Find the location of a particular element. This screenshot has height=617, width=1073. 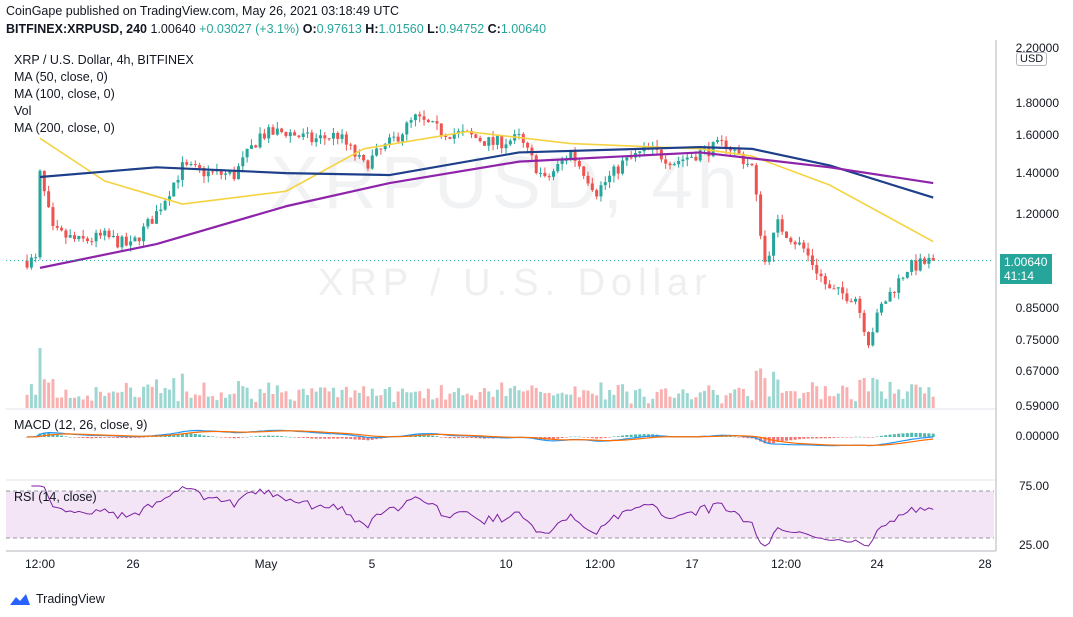

price-tick: 0.67000 is located at coordinates (1037, 371).